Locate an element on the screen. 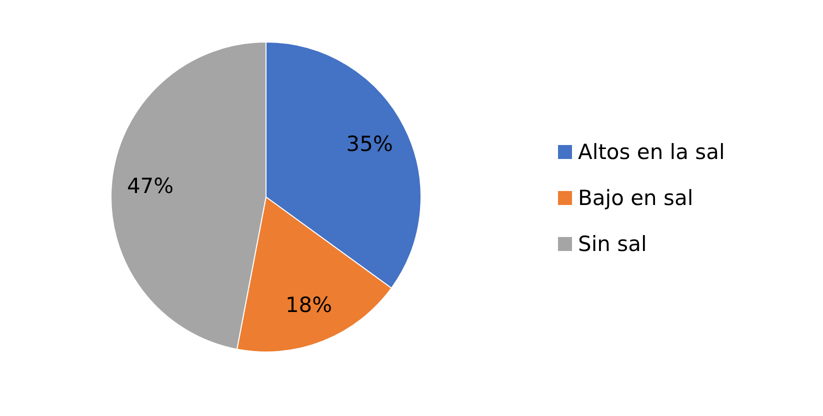 The image size is (823, 416). legend-label: Sin sal is located at coordinates (612, 244).